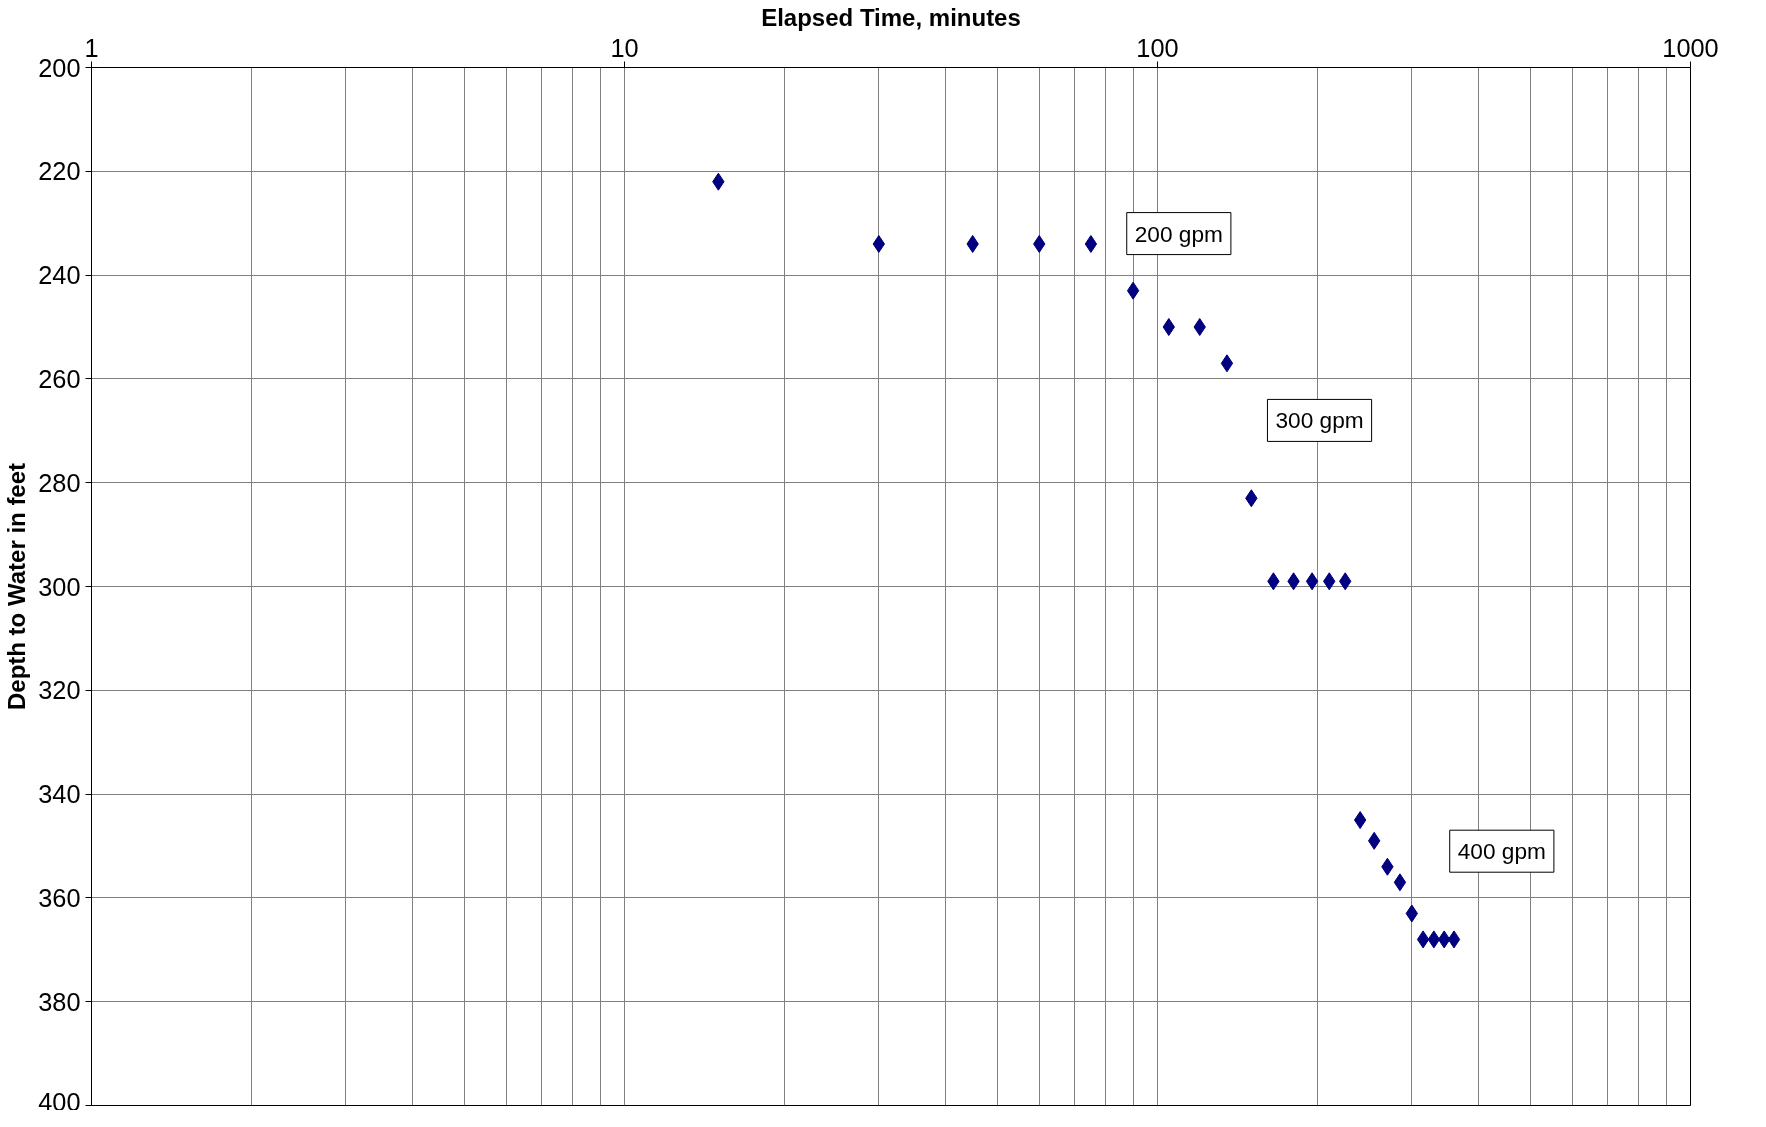  Describe the element at coordinates (59, 1001) in the screenshot. I see `y-tick-label: 380` at that location.